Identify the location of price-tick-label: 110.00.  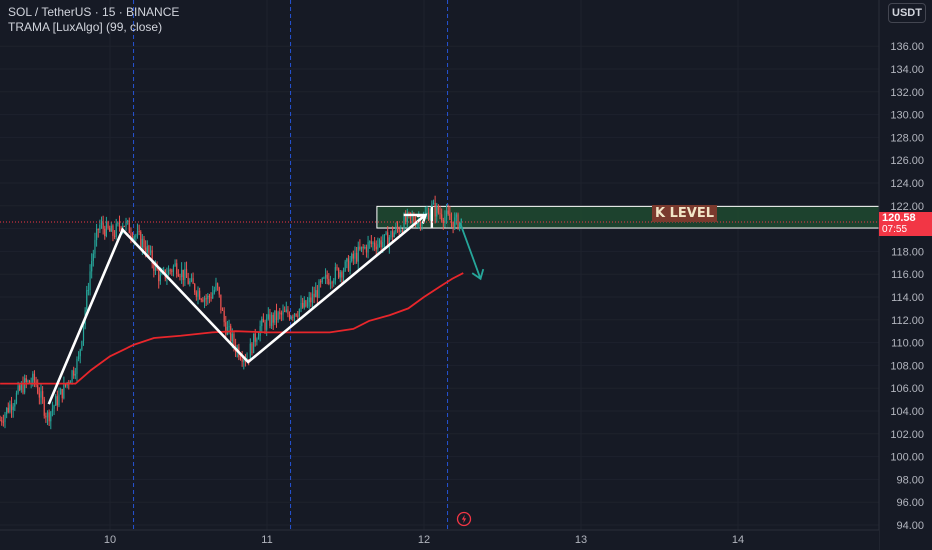
(907, 344).